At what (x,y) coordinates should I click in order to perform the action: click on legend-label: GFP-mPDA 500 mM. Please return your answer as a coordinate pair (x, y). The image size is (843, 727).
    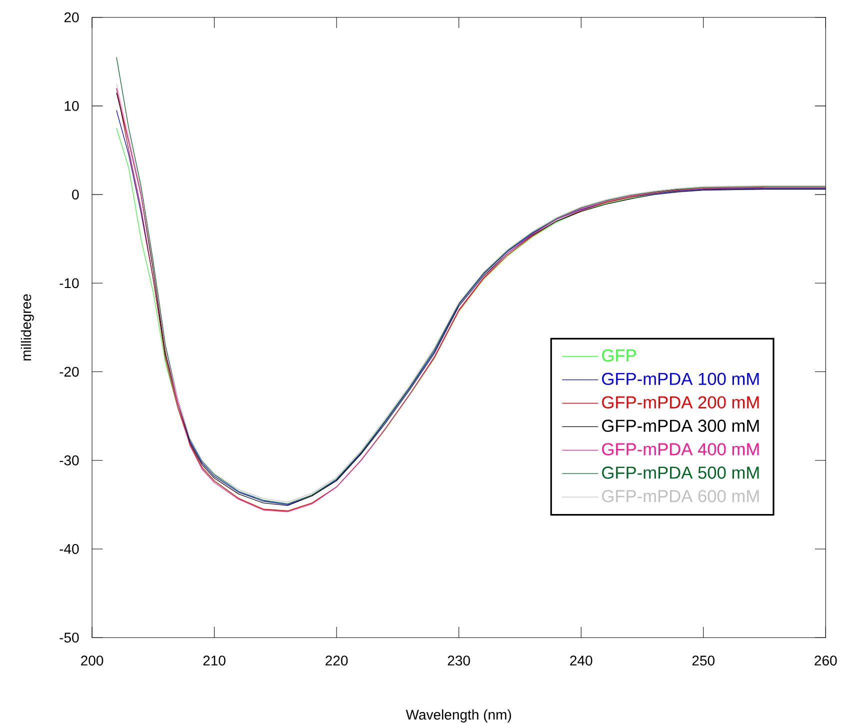
    Looking at the image, I should click on (680, 472).